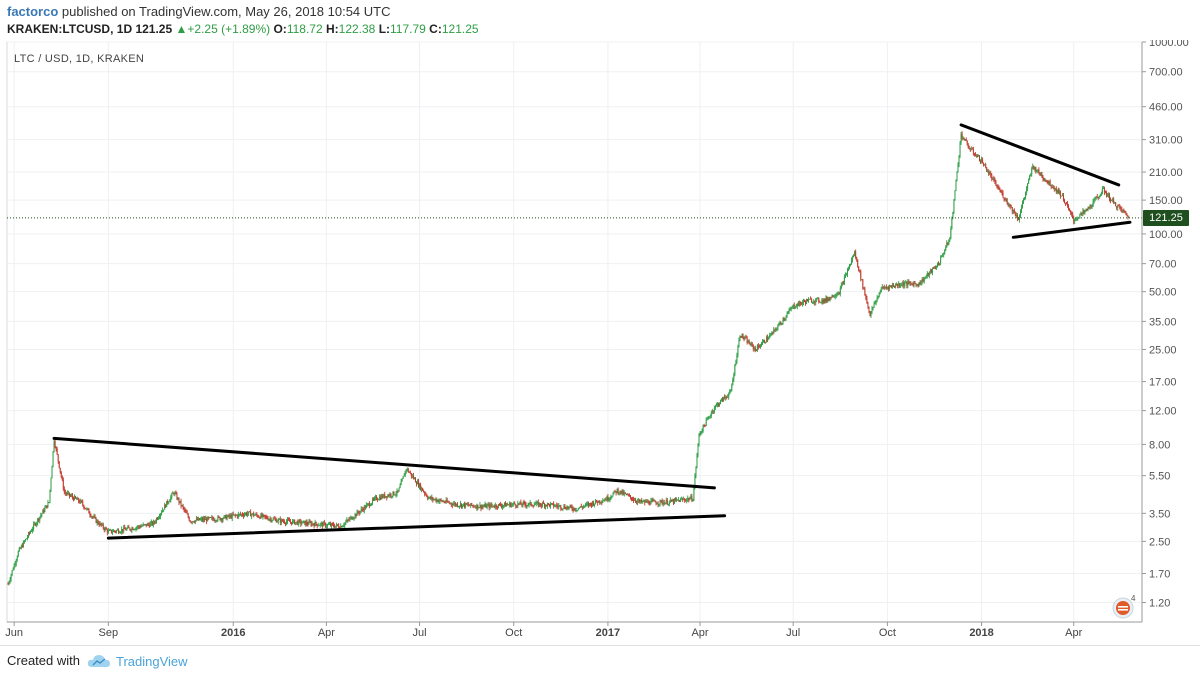  I want to click on y-tick-label: 460.00, so click(1166, 108).